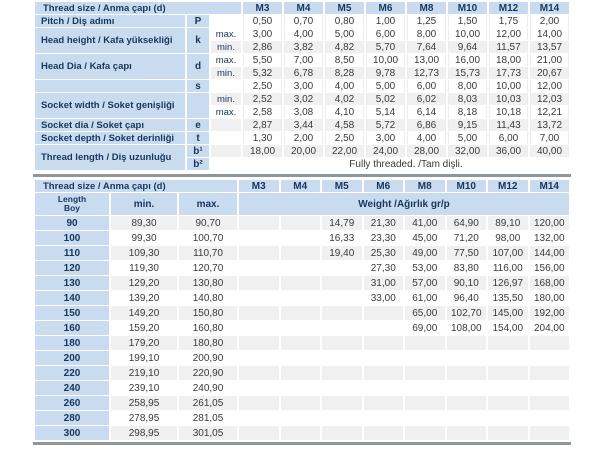  What do you see at coordinates (344, 125) in the screenshot?
I see `spec-value-cell: 4,58` at bounding box center [344, 125].